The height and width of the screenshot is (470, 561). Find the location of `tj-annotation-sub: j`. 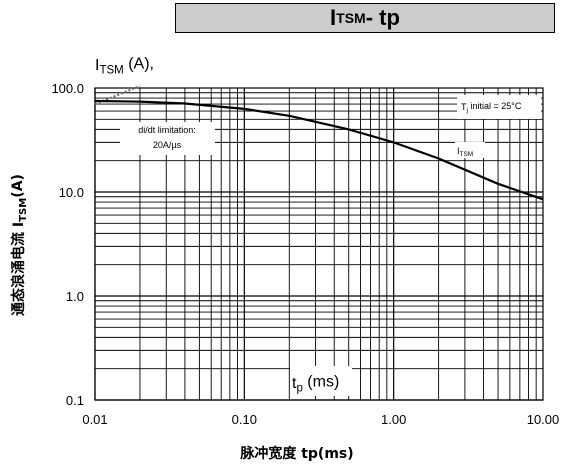

tj-annotation-sub: j is located at coordinates (467, 110).